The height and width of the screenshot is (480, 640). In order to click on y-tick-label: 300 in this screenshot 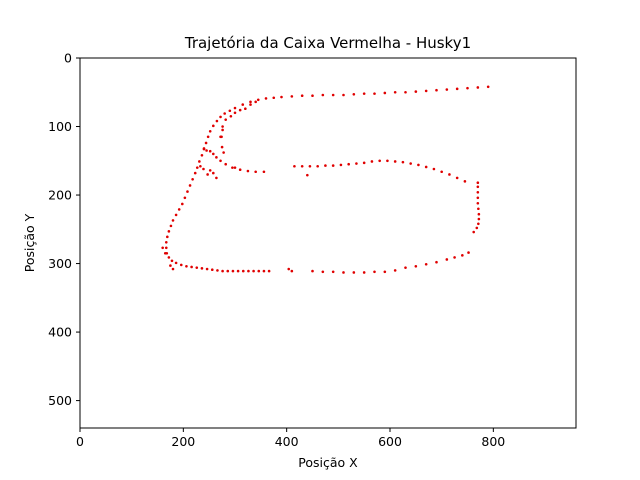, I will do `click(60, 263)`.